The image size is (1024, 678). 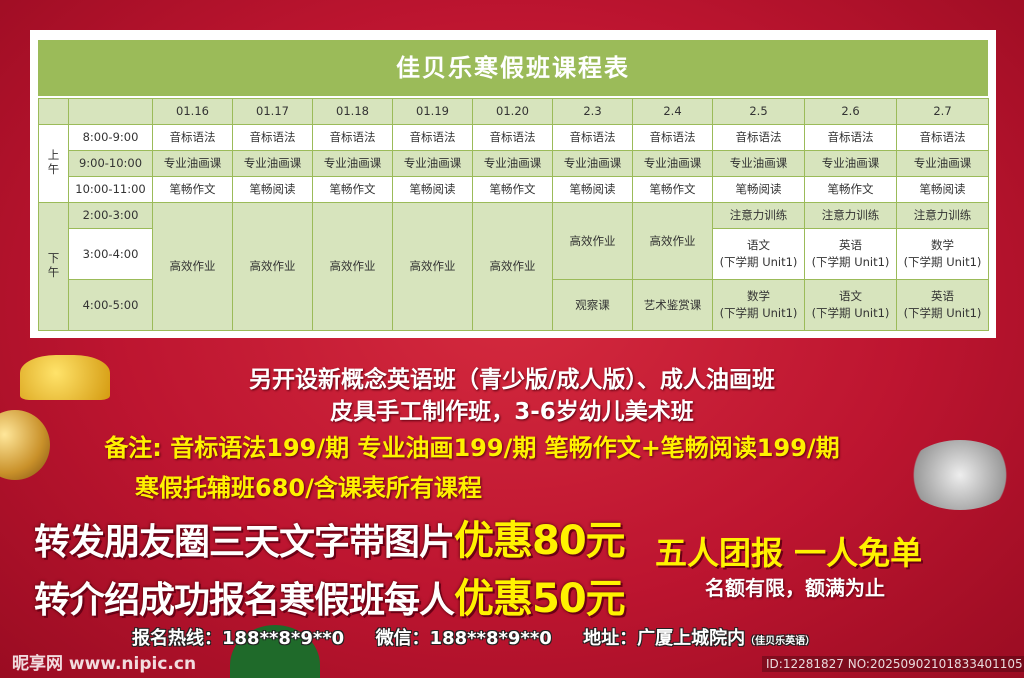 I want to click on wechat: 微信：188**8*9**0, so click(x=463, y=638).